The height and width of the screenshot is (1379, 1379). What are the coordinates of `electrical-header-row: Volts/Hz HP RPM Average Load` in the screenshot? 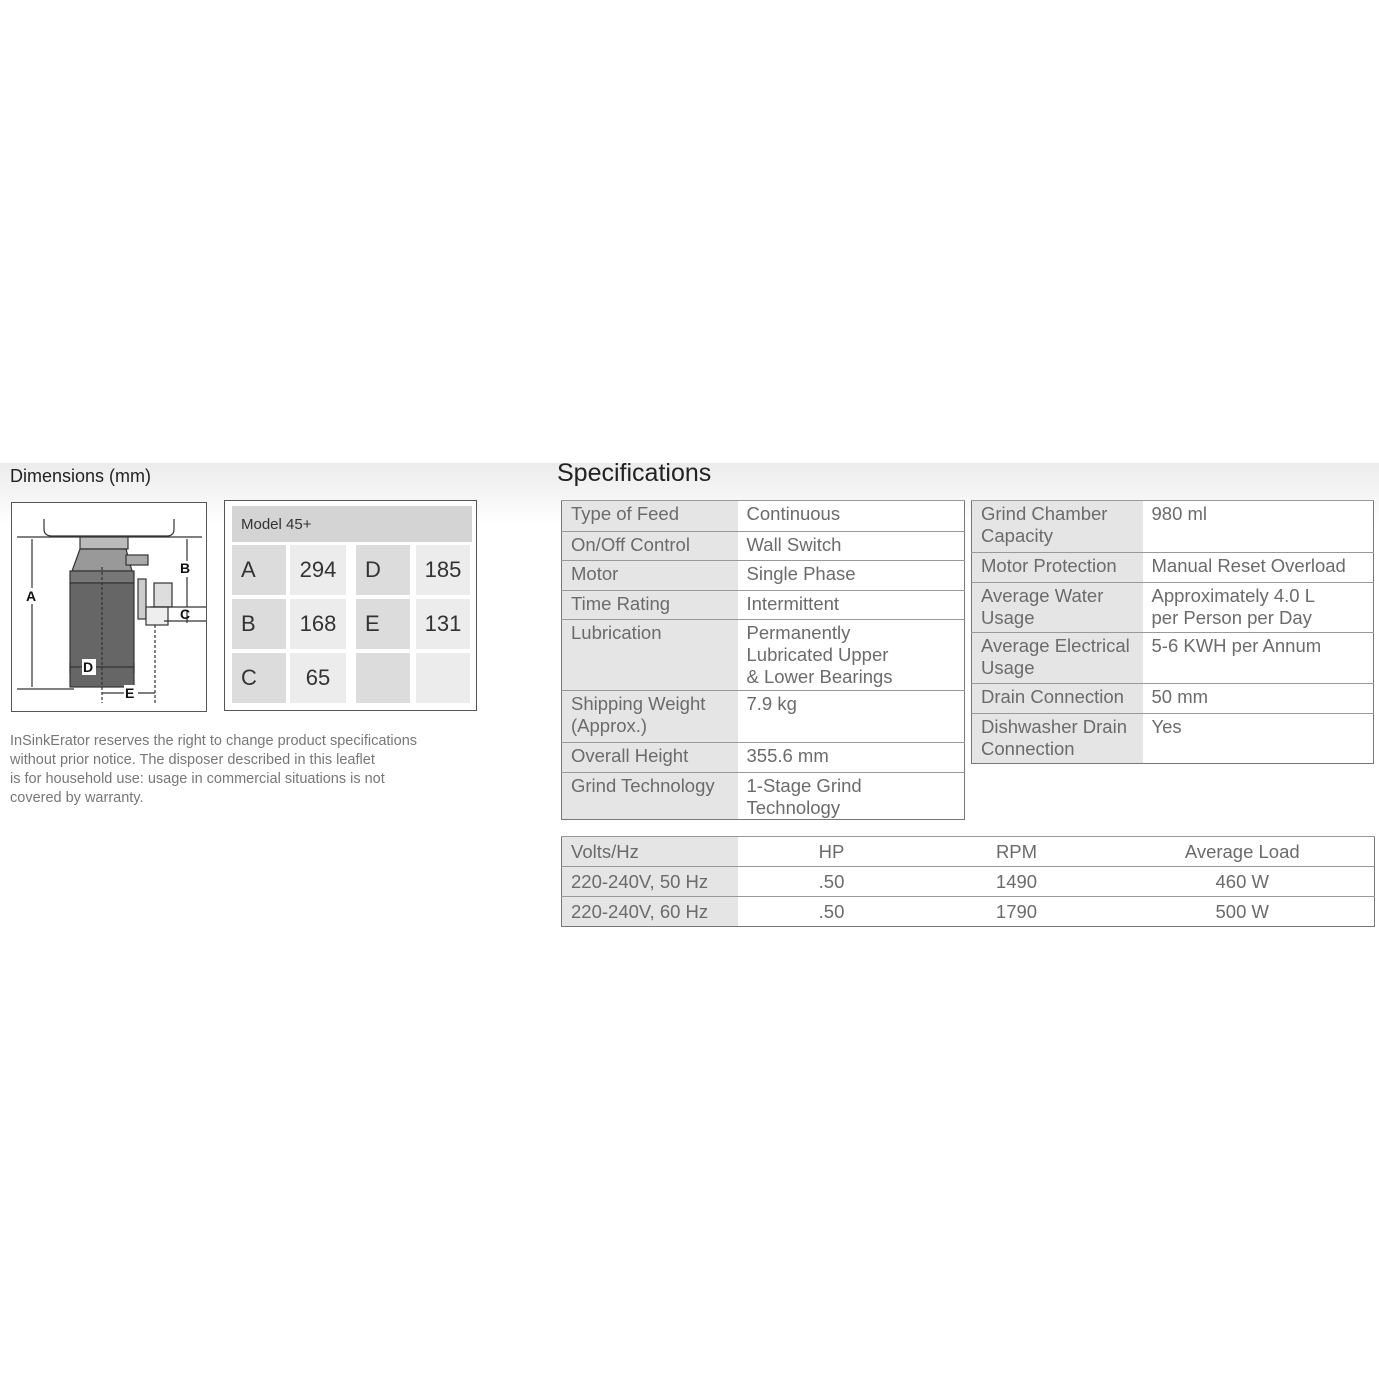 It's located at (968, 851).